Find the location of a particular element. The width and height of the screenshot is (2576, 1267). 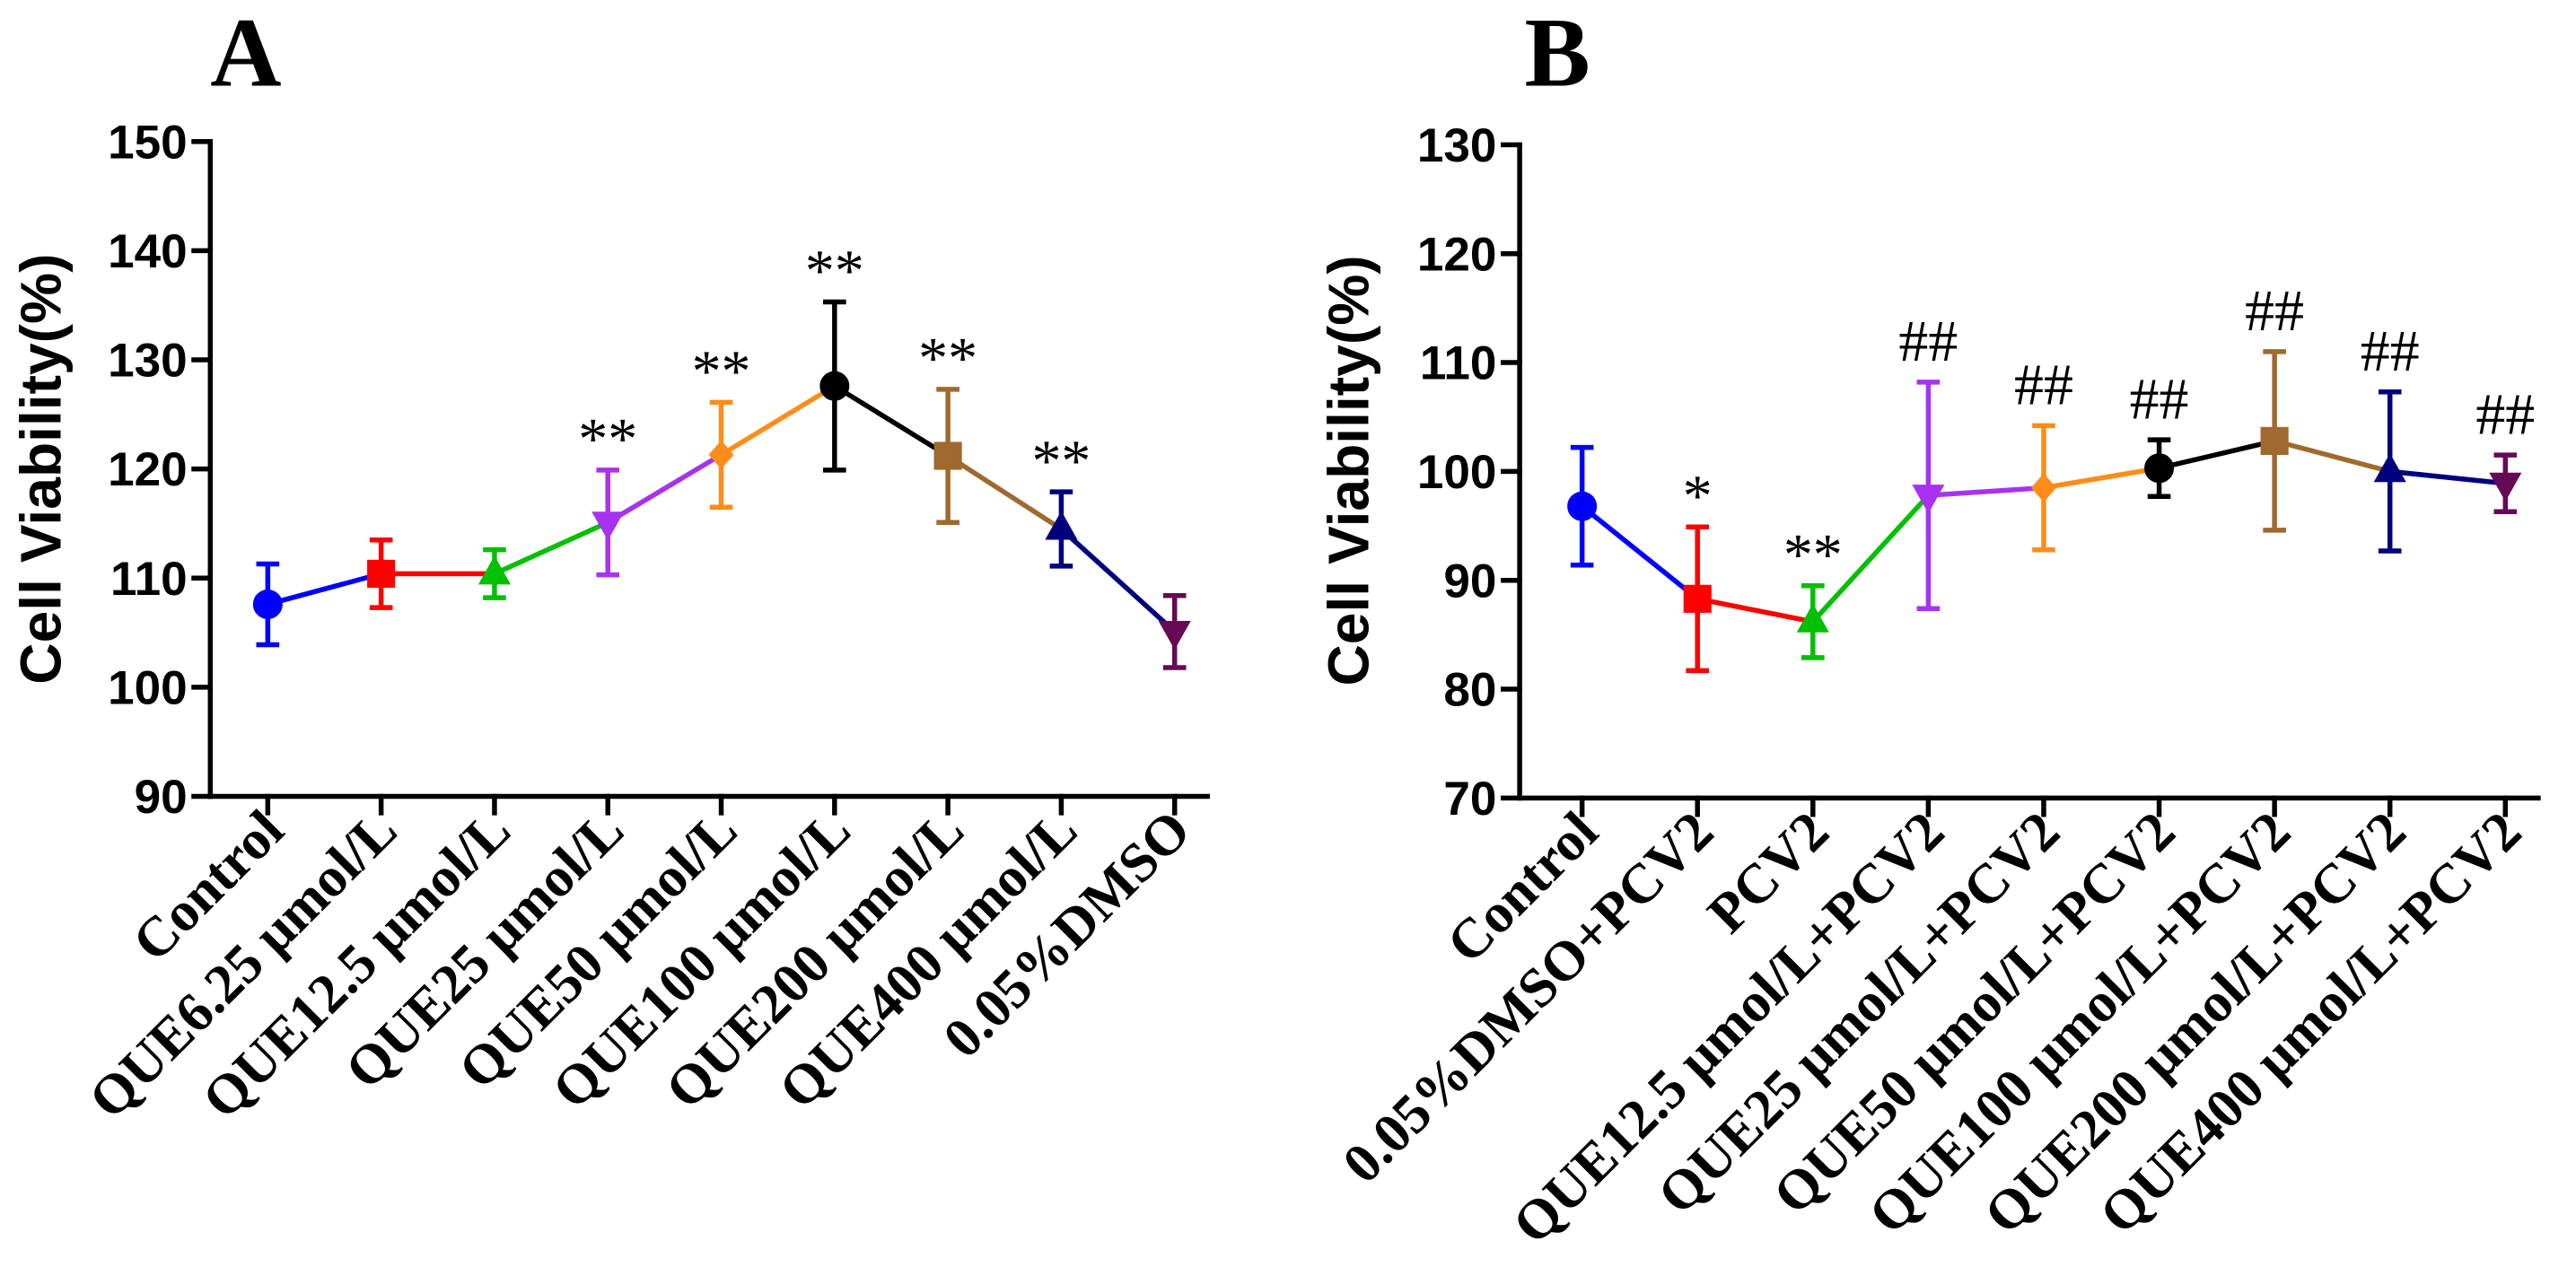

panel-b-y-tick-label-1: 80 is located at coordinates (1469, 691).